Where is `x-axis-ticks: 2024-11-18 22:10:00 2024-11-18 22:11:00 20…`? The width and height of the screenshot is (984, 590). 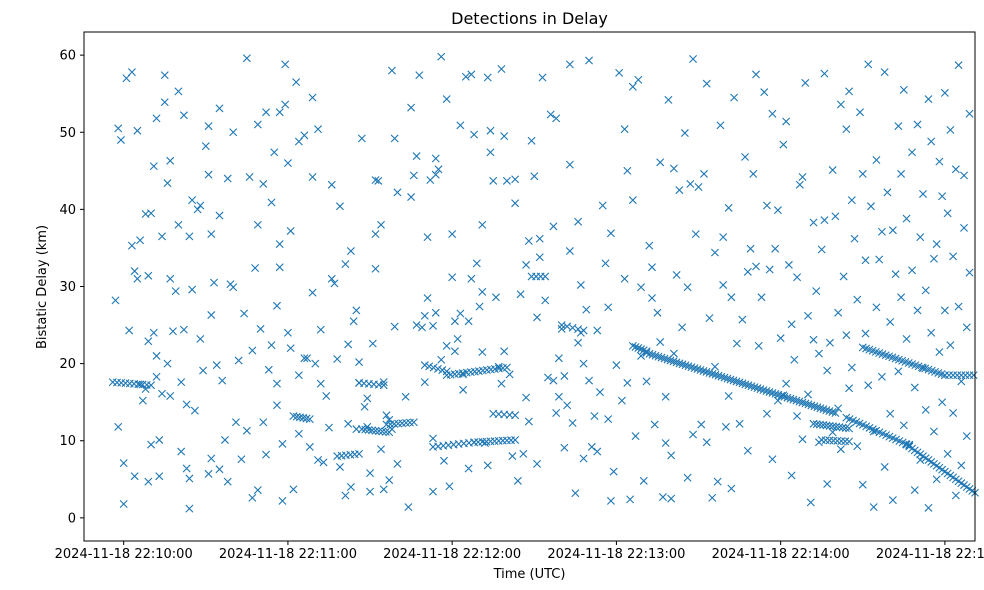 x-axis-ticks: 2024-11-18 22:10:00 2024-11-18 22:11:00 20… is located at coordinates (519, 551).